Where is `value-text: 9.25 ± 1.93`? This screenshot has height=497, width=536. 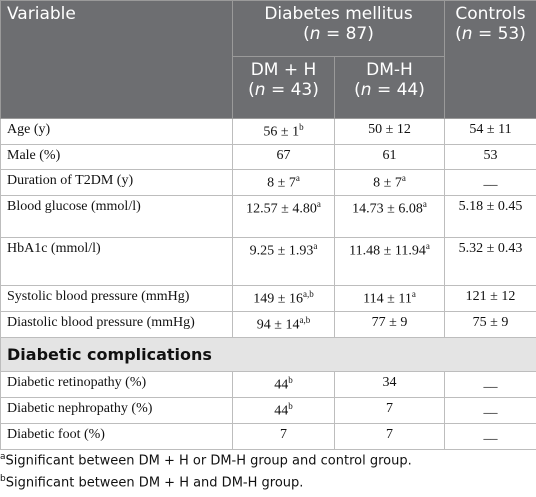
value-text: 9.25 ± 1.93 is located at coordinates (282, 251).